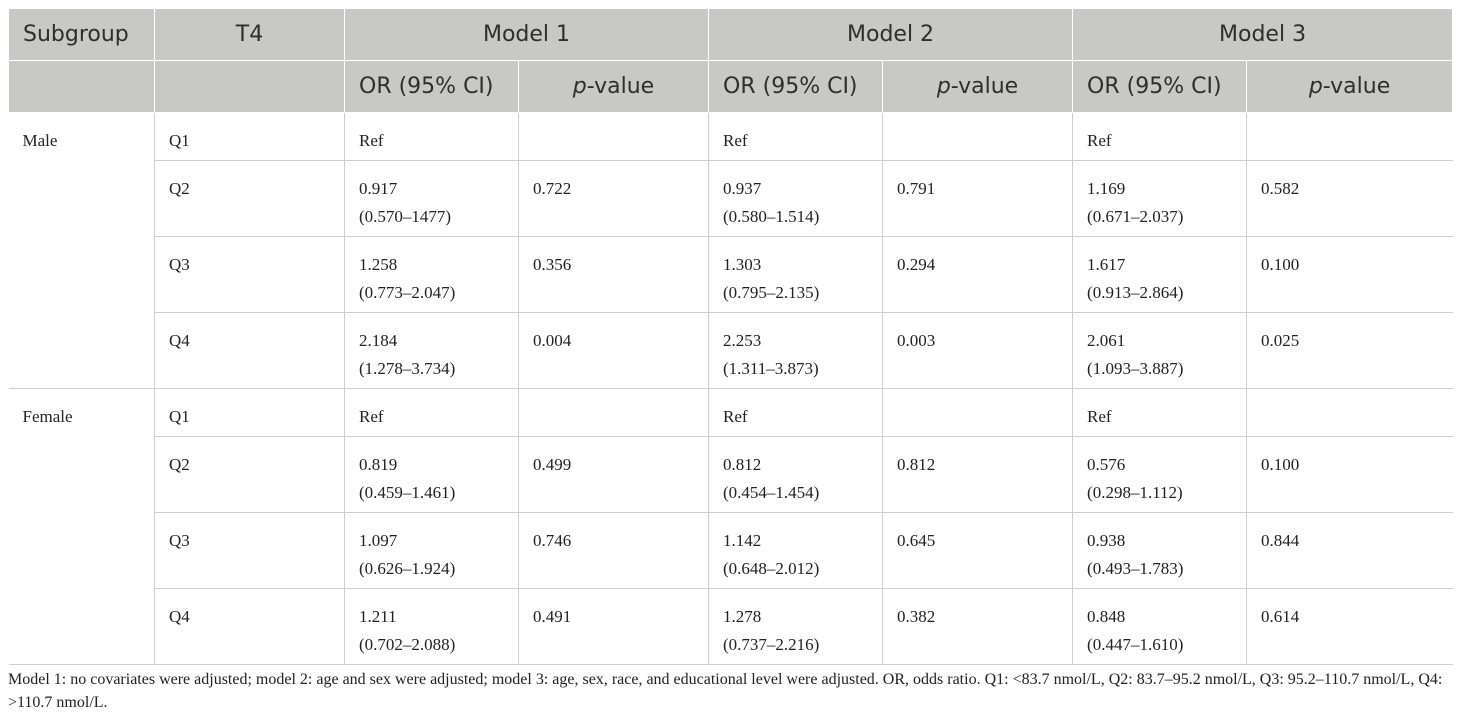 The height and width of the screenshot is (724, 1460). What do you see at coordinates (1135, 216) in the screenshot?
I see `ci-range: (0.671–2.037)` at bounding box center [1135, 216].